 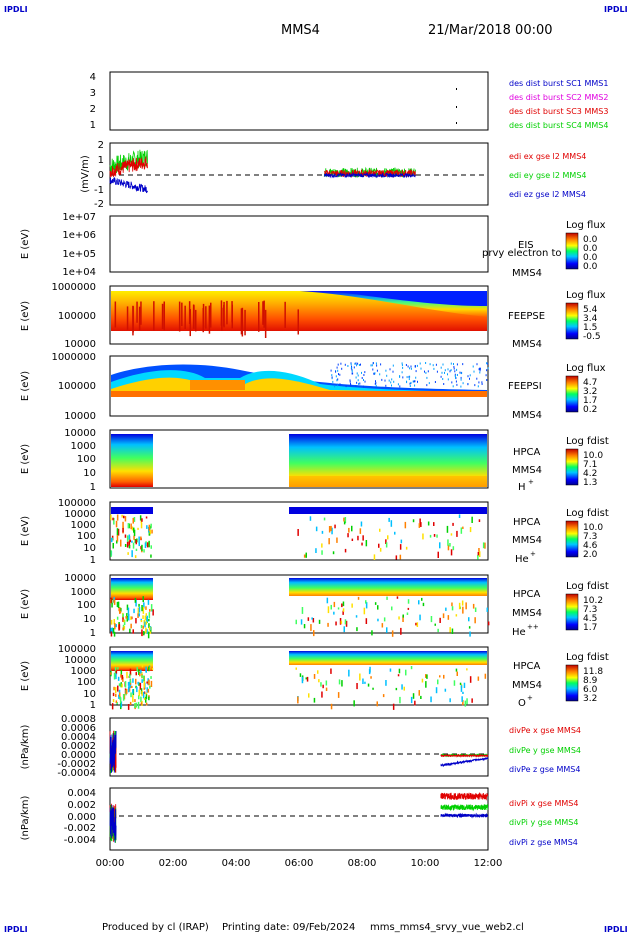 I want to click on hpca-h-ylabel: E (eV), so click(x=25, y=459).